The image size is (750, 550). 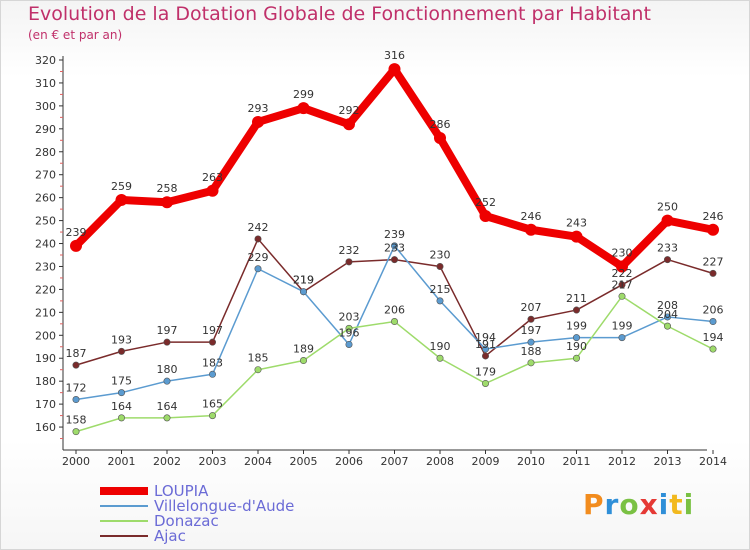 I want to click on y-tick-label: 240, so click(x=45, y=244).